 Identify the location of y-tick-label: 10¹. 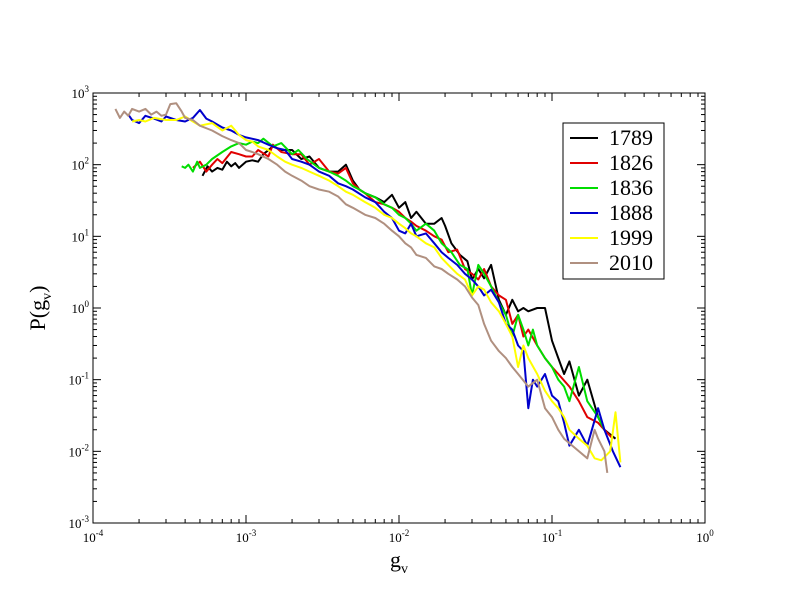
(81, 235).